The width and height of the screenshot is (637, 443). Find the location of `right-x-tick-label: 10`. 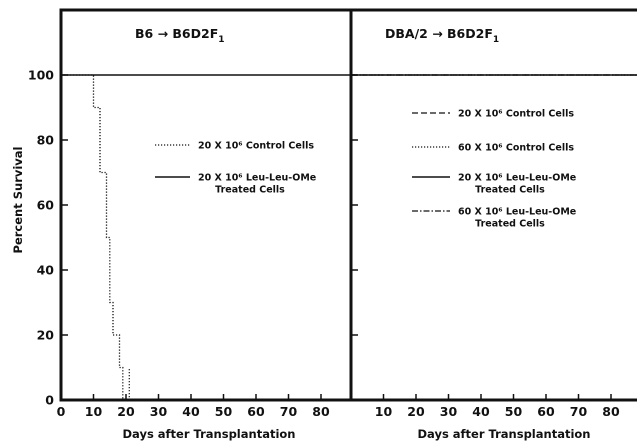

right-x-tick-label: 10 is located at coordinates (384, 411).